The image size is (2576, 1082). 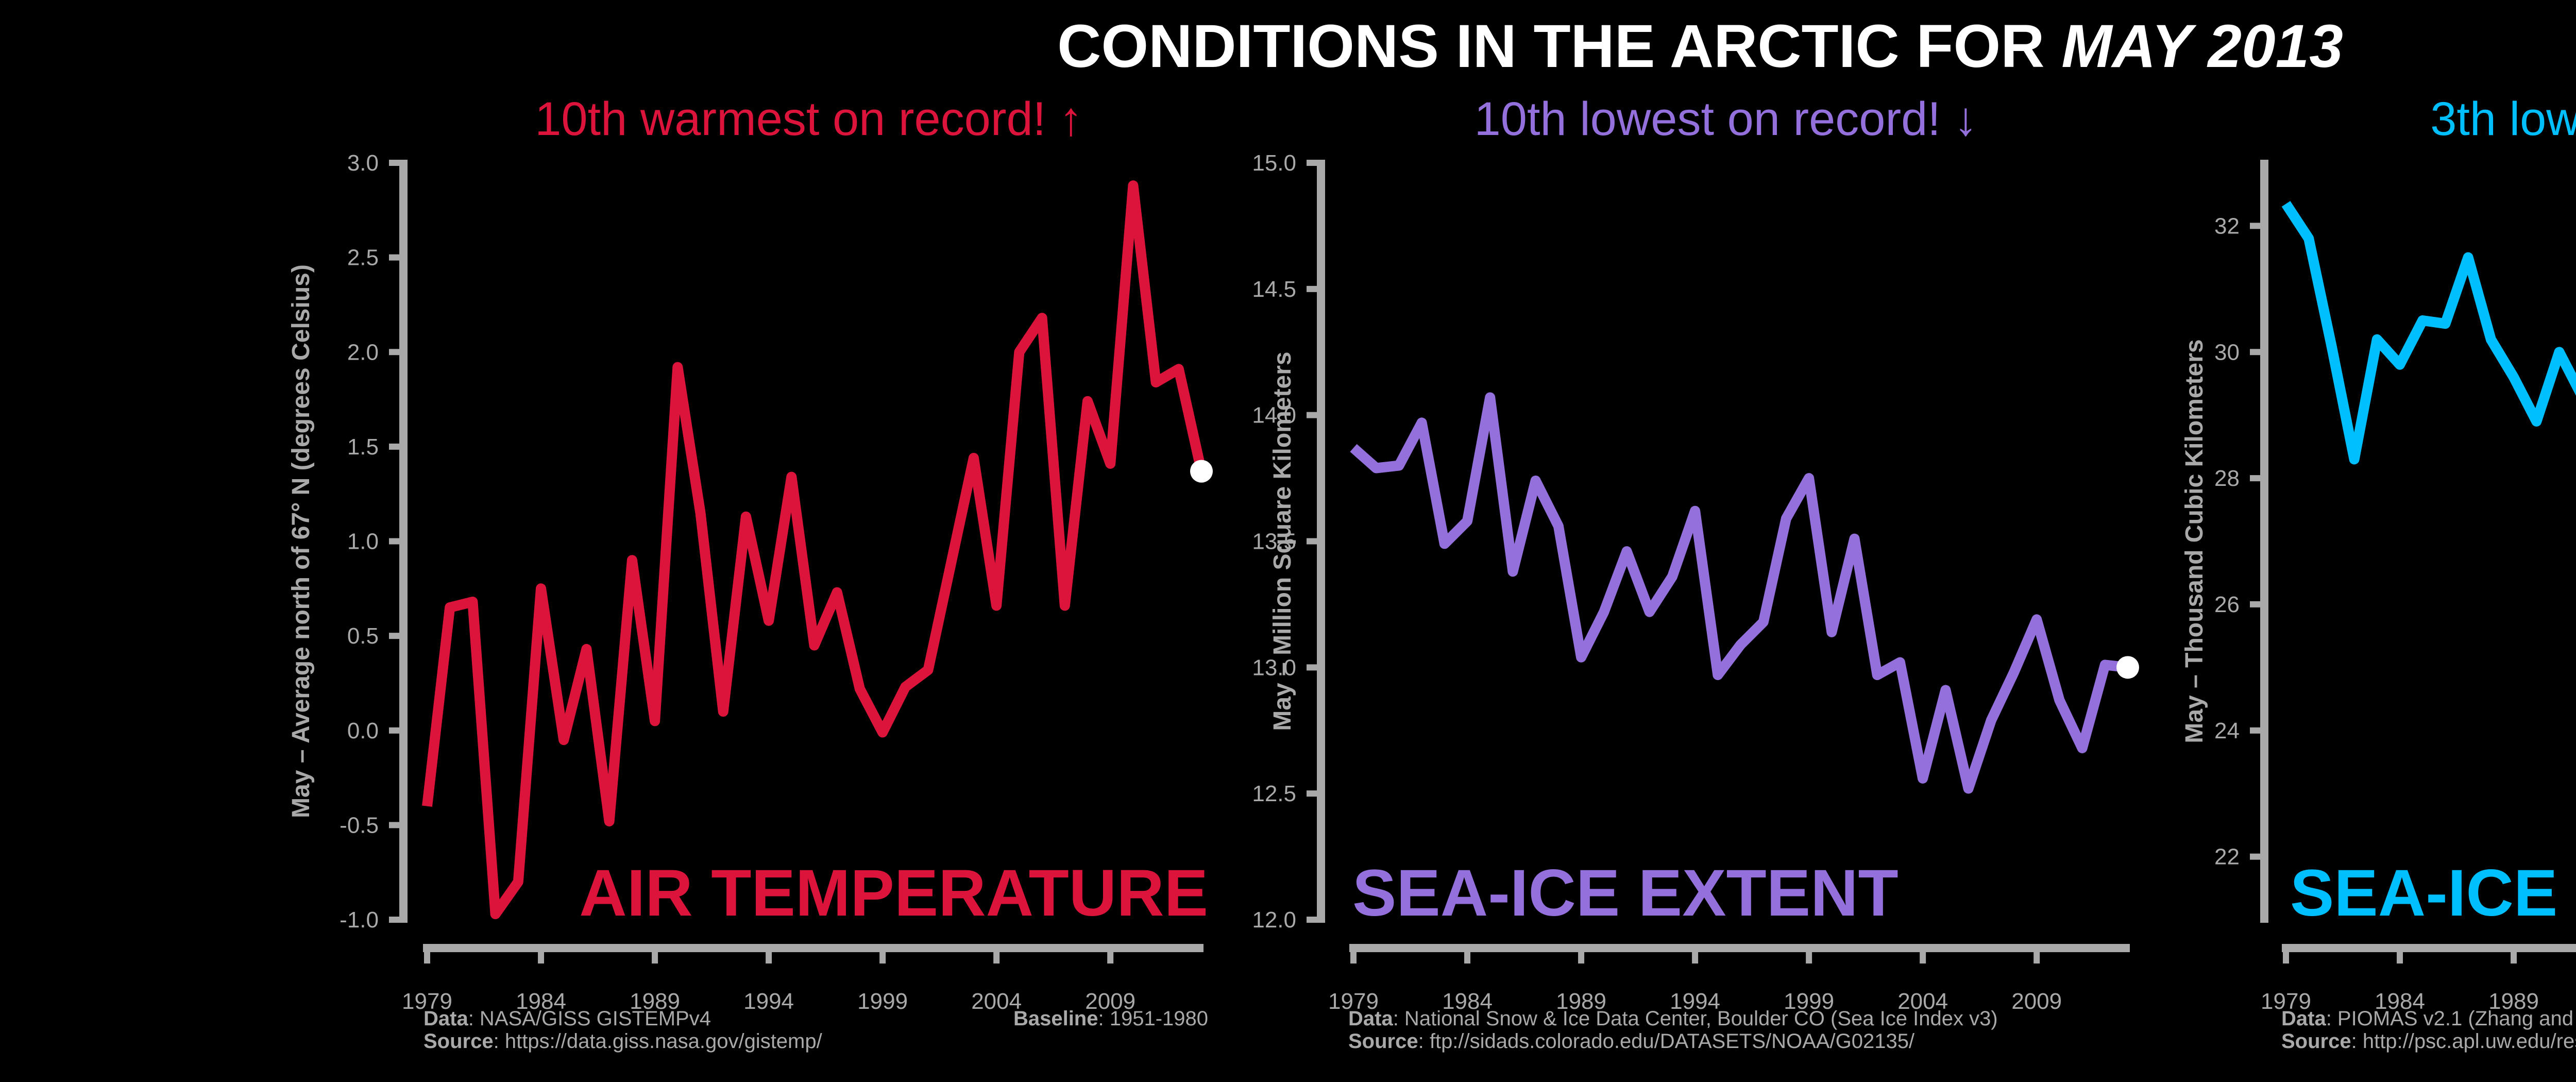 What do you see at coordinates (363, 163) in the screenshot?
I see `y-tick-label: 3.0` at bounding box center [363, 163].